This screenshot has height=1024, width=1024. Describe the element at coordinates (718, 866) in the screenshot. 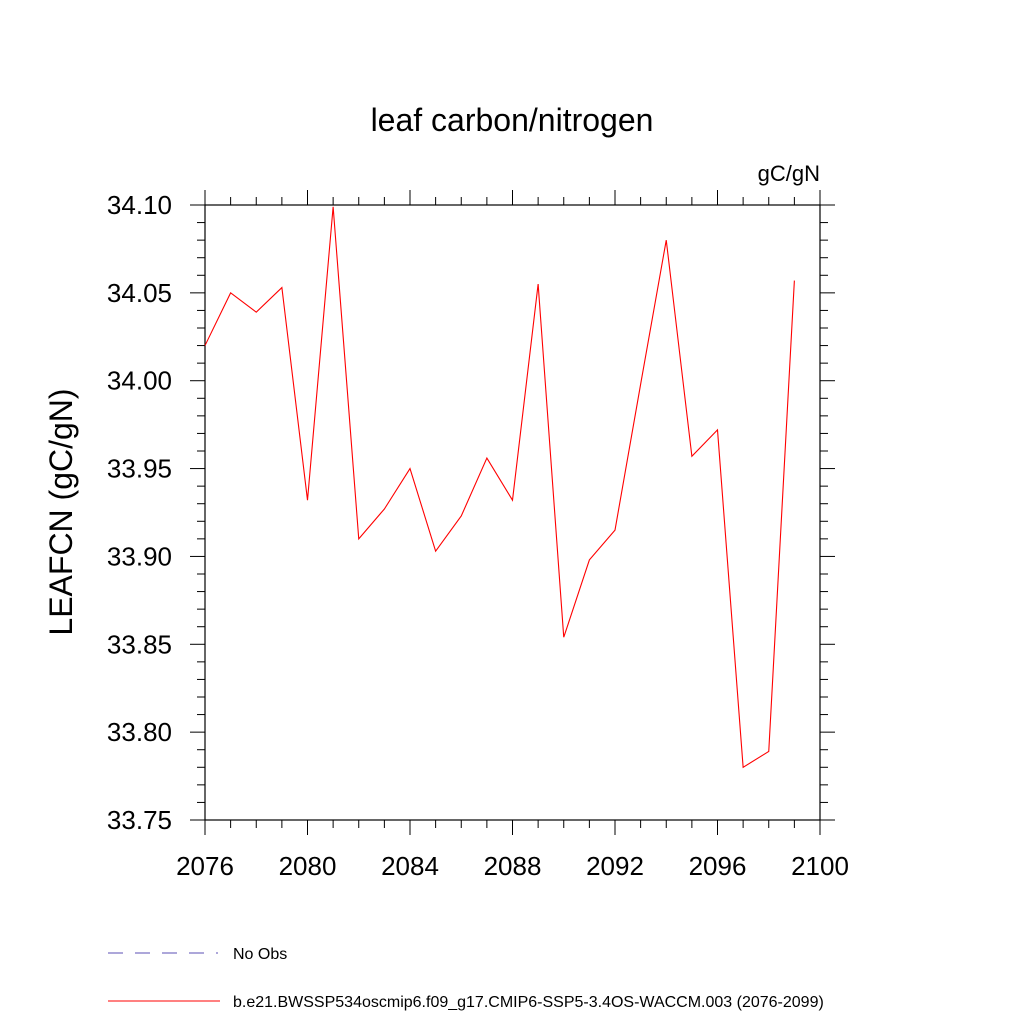

I see `x-tick-label: 2096` at that location.